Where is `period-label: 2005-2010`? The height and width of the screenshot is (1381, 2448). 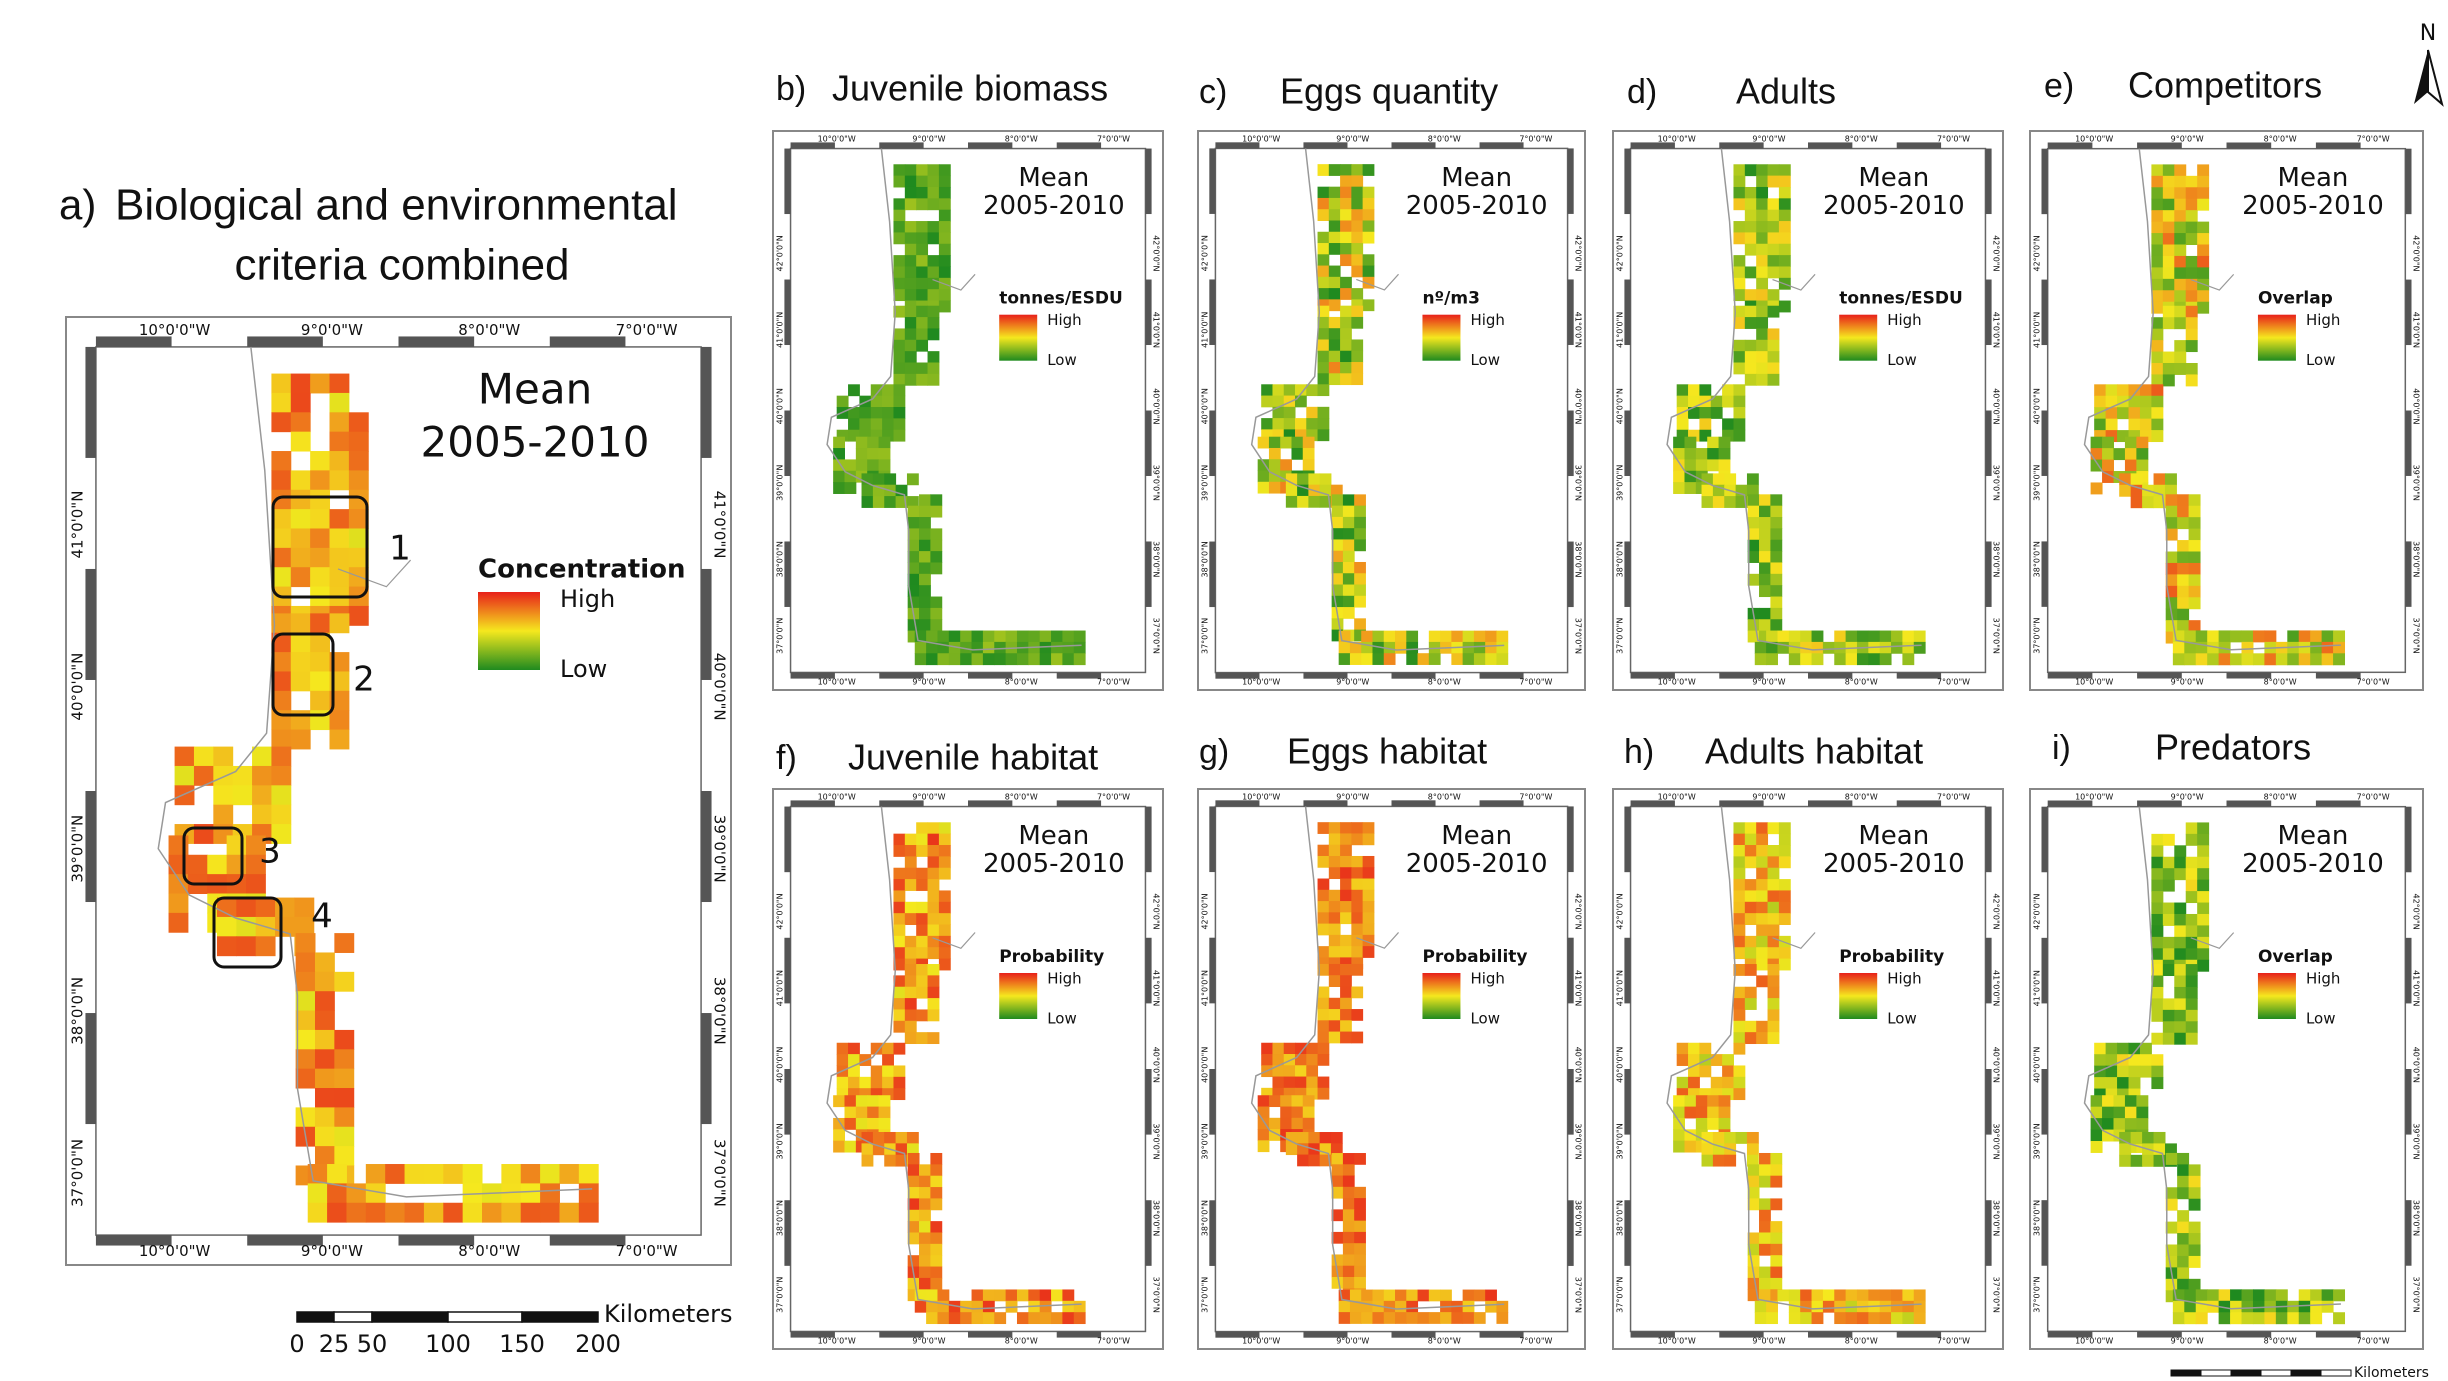 period-label: 2005-2010 is located at coordinates (1054, 864).